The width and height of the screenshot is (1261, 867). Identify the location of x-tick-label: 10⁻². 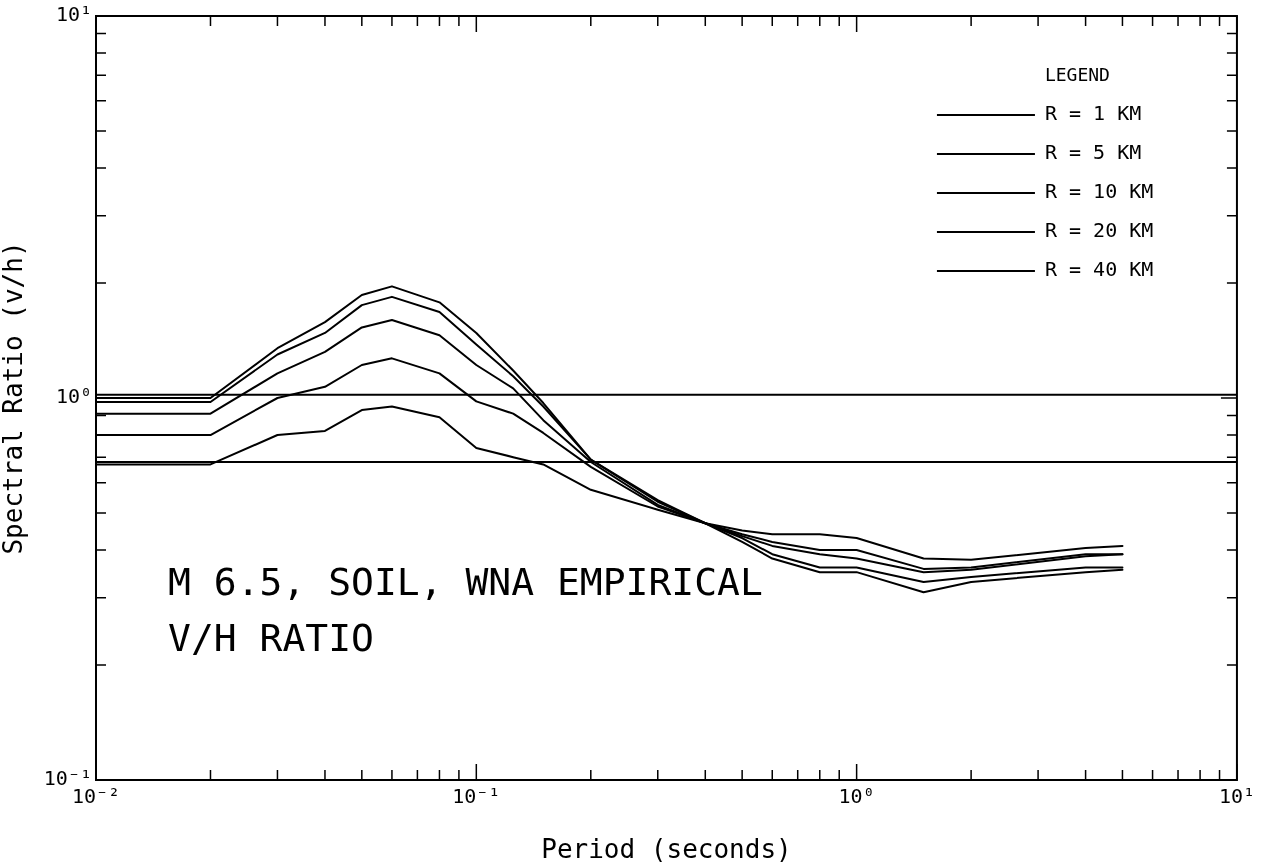
(96, 796).